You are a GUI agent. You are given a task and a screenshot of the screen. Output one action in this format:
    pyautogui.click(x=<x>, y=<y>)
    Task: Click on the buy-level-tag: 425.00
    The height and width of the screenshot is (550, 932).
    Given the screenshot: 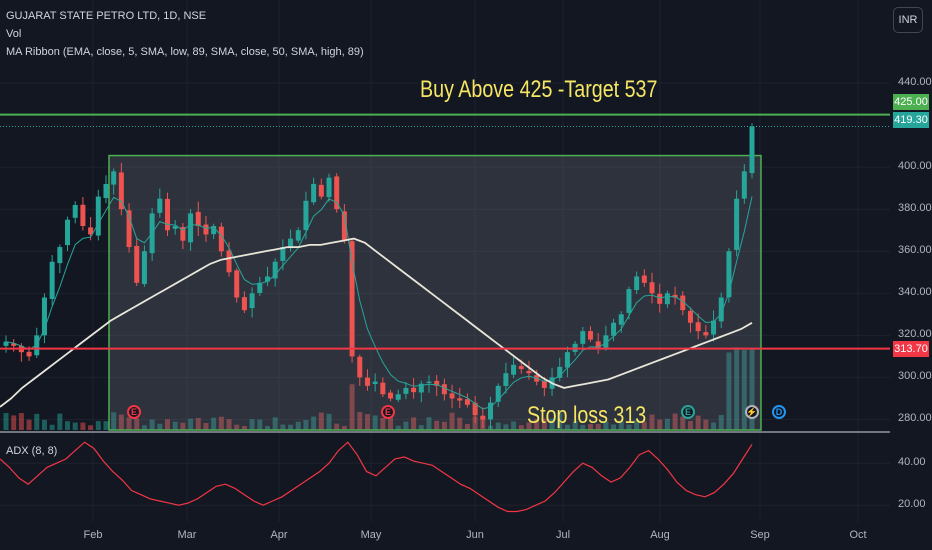 What is the action you would take?
    pyautogui.click(x=911, y=102)
    